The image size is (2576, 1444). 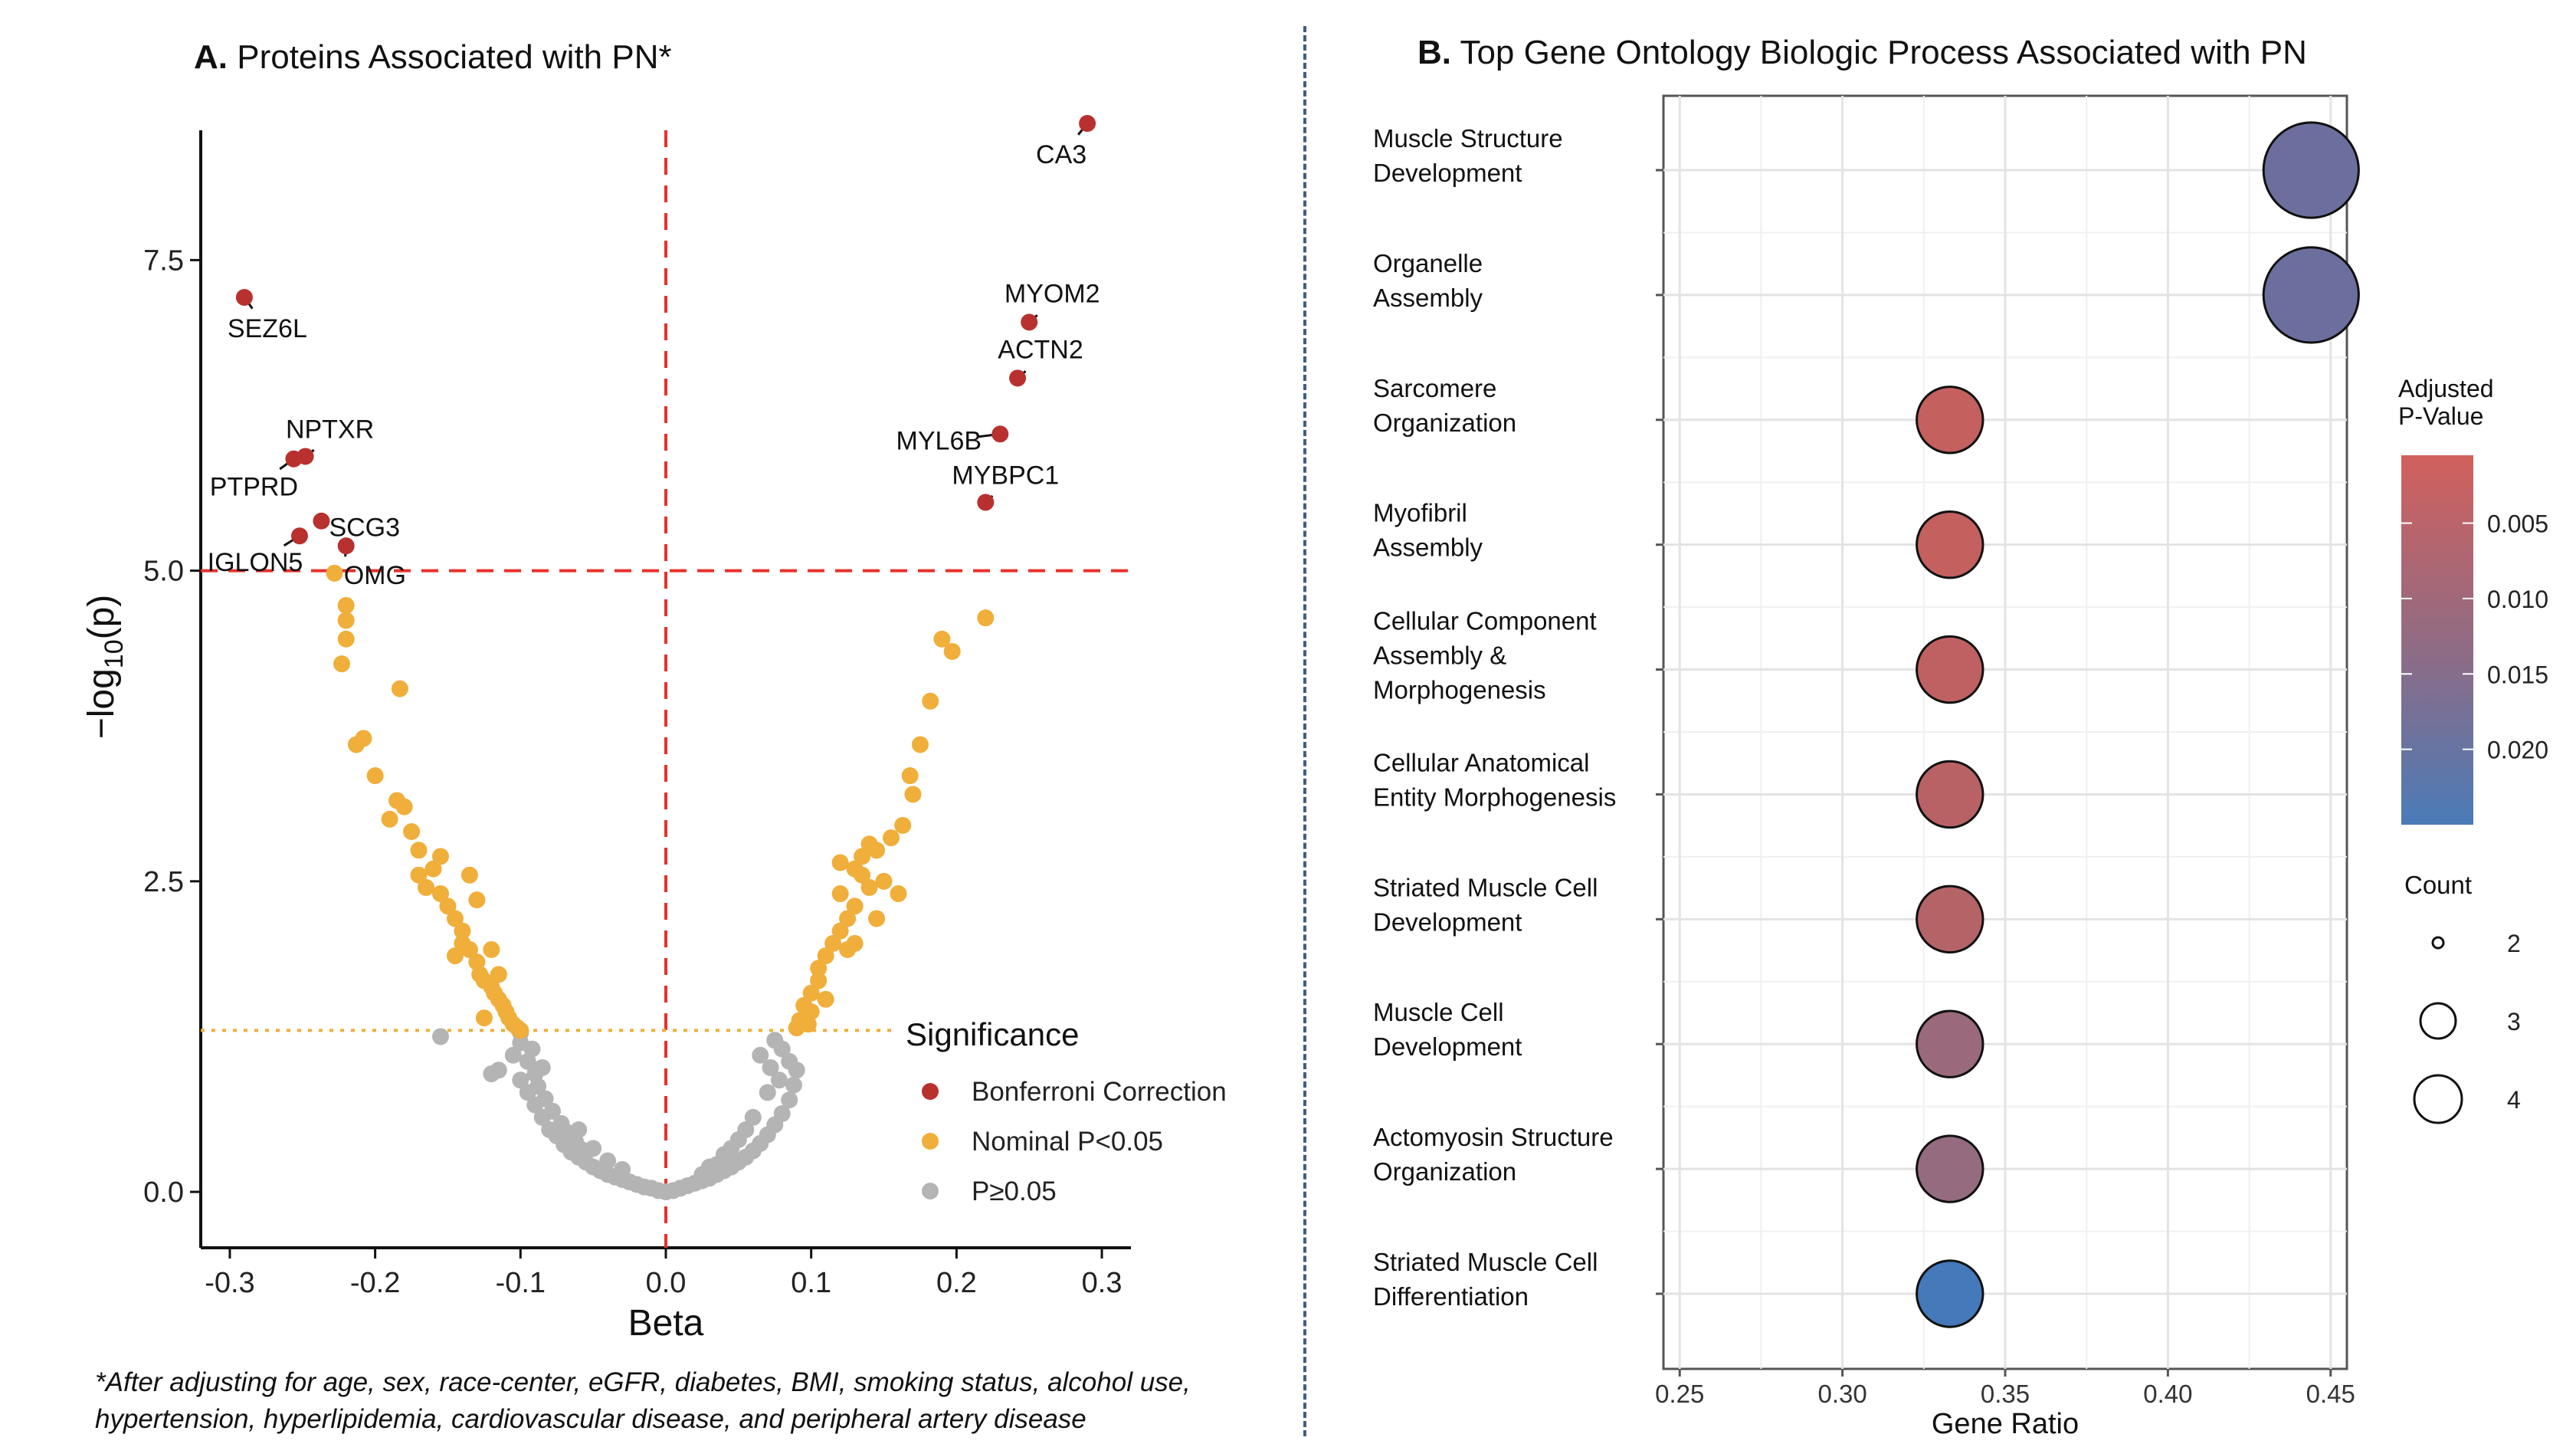 What do you see at coordinates (2437, 640) in the screenshot?
I see `go-color-bar` at bounding box center [2437, 640].